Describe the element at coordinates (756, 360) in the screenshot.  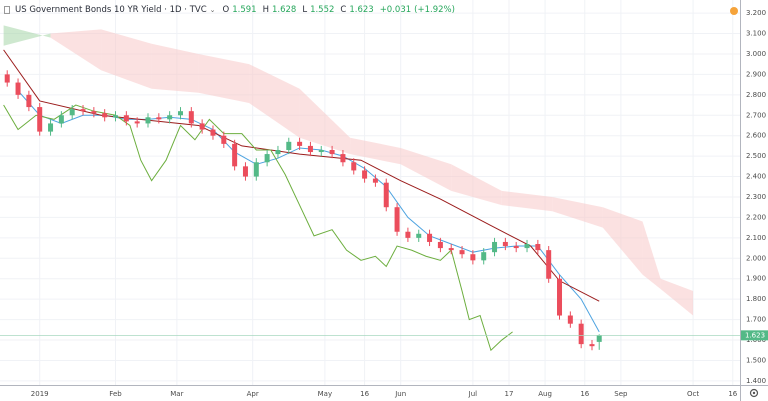
I see `y-tick-label: 1.500` at that location.